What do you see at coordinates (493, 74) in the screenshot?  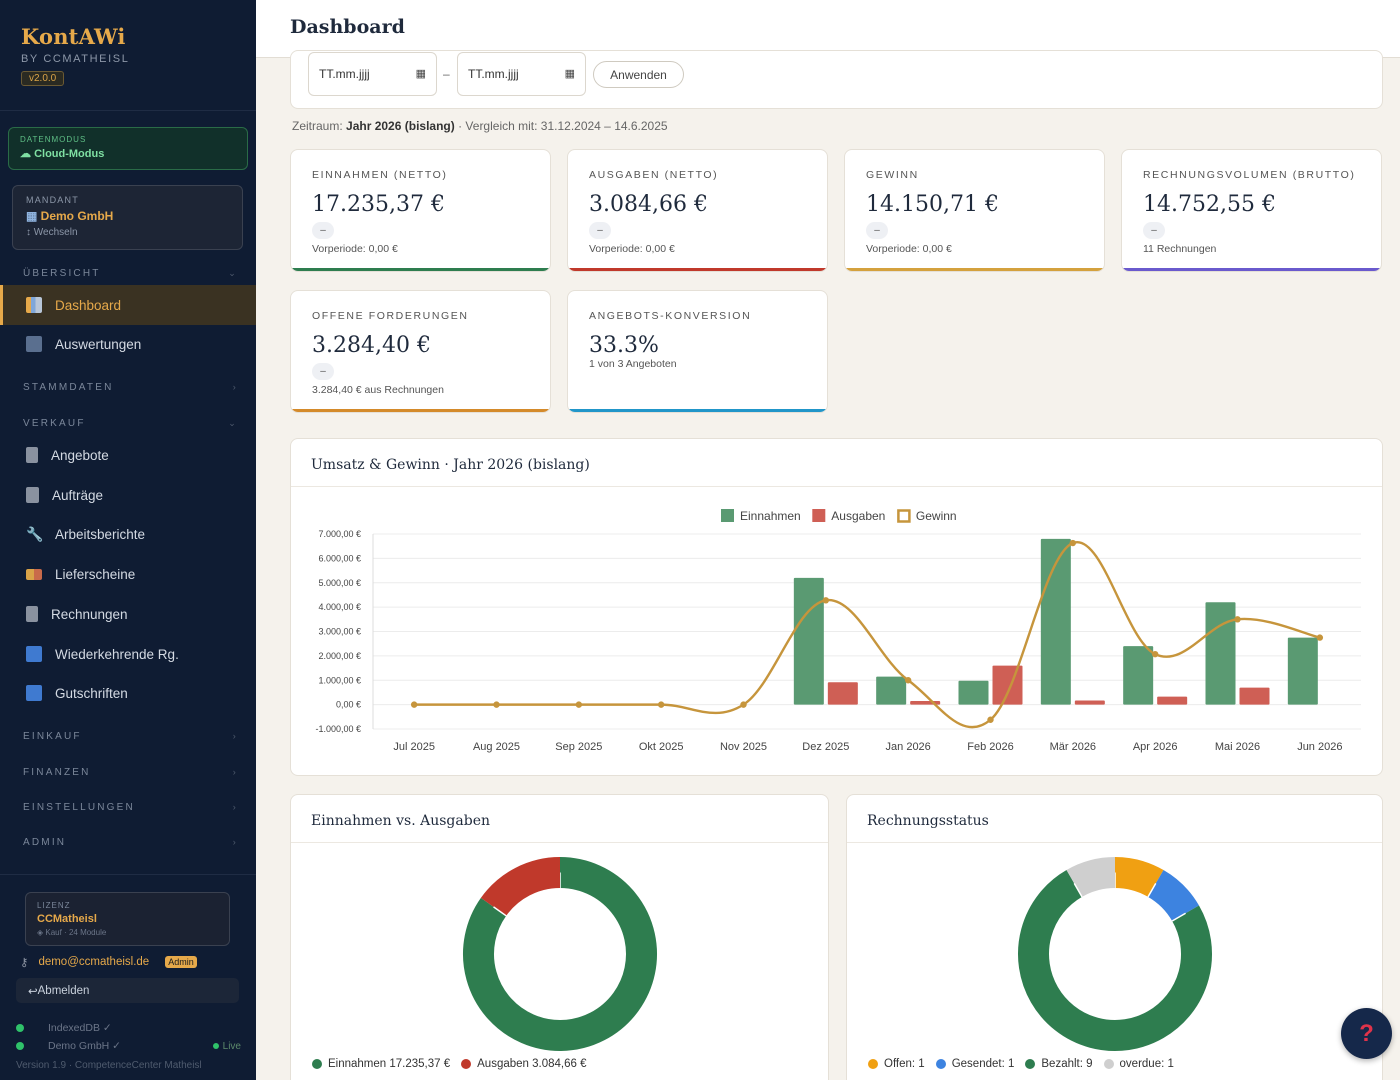 I see `date-to-placeholder: TT.mm.jjjj` at bounding box center [493, 74].